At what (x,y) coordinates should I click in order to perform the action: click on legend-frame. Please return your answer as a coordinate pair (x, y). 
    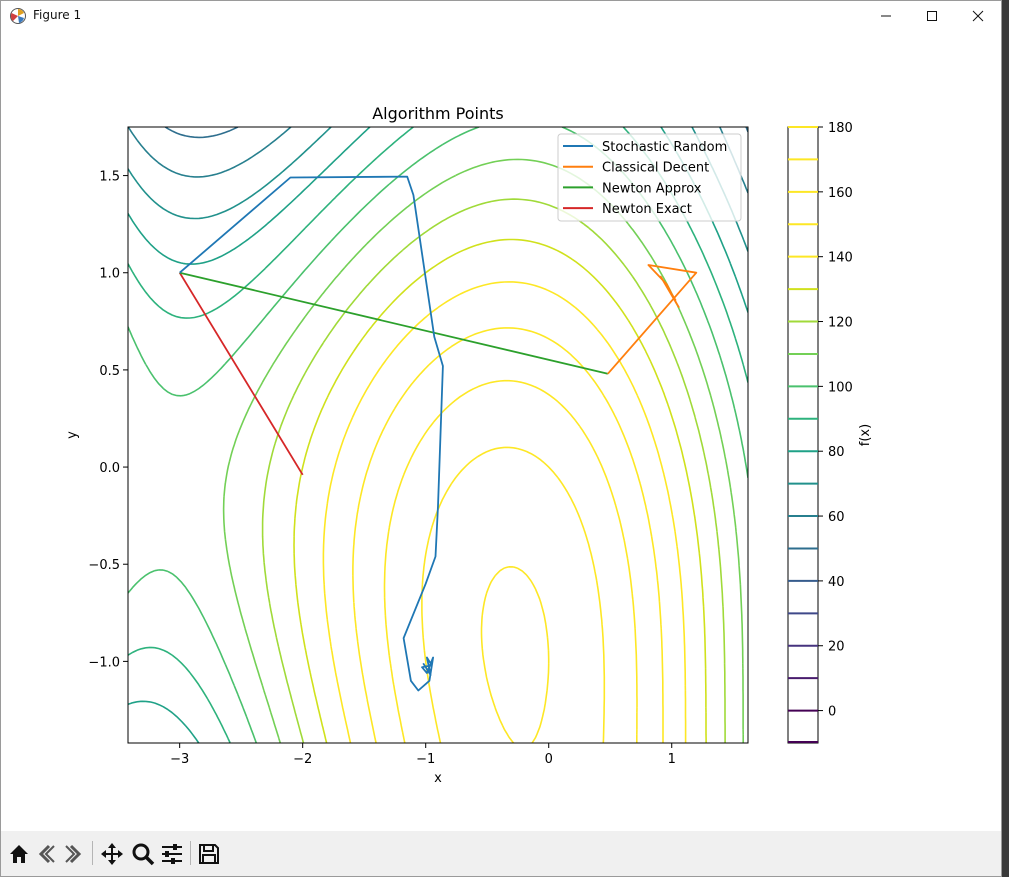
    Looking at the image, I should click on (649, 177).